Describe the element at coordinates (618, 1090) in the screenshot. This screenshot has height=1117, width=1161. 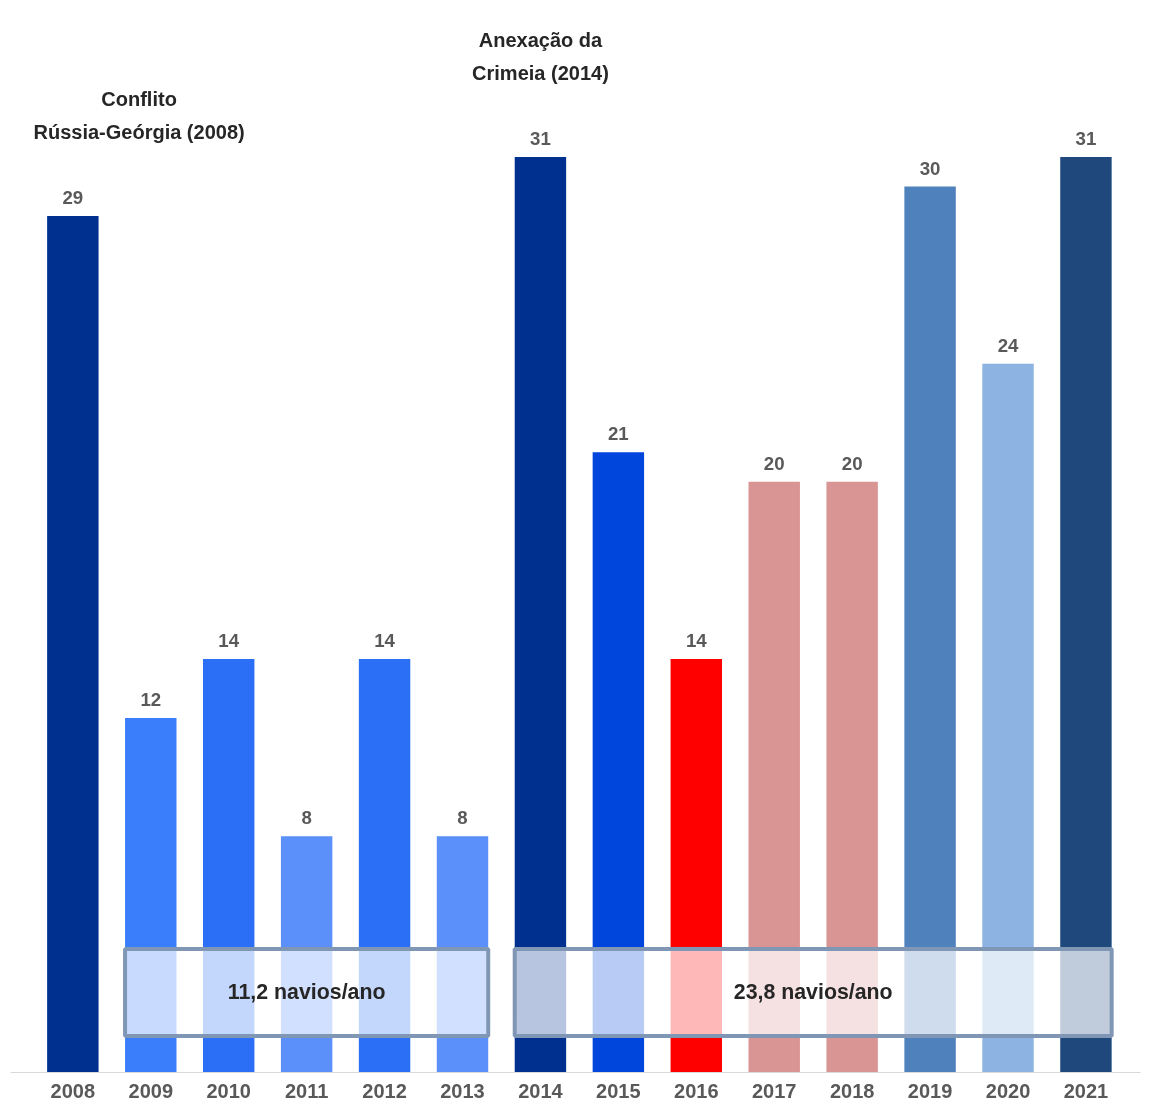
I see `x-tick-label: 2015` at that location.